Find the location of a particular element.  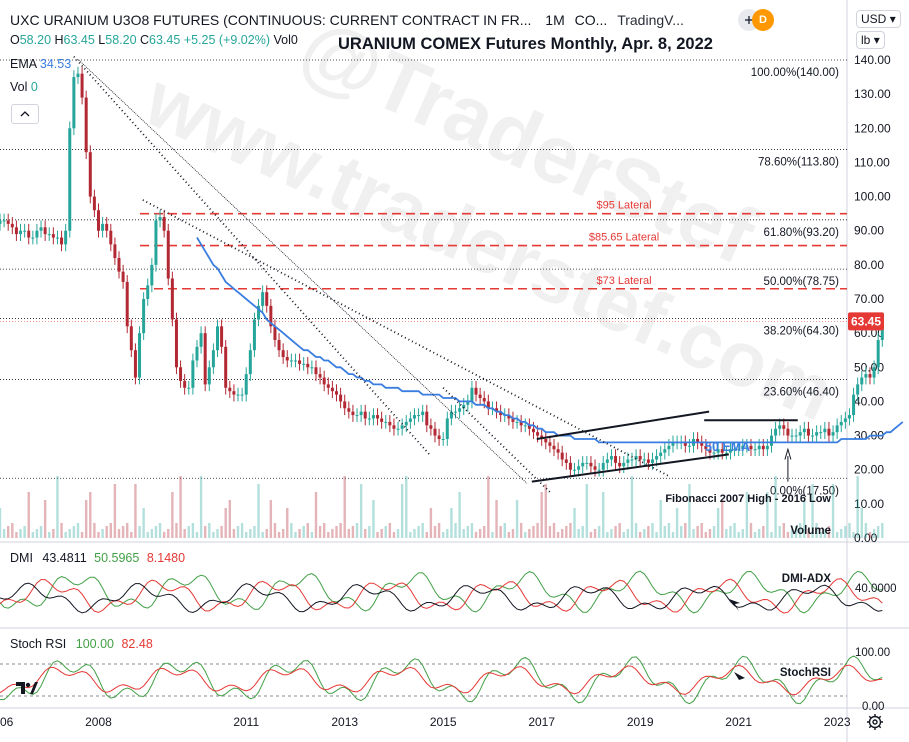

stoch-k-line is located at coordinates (441, 680).